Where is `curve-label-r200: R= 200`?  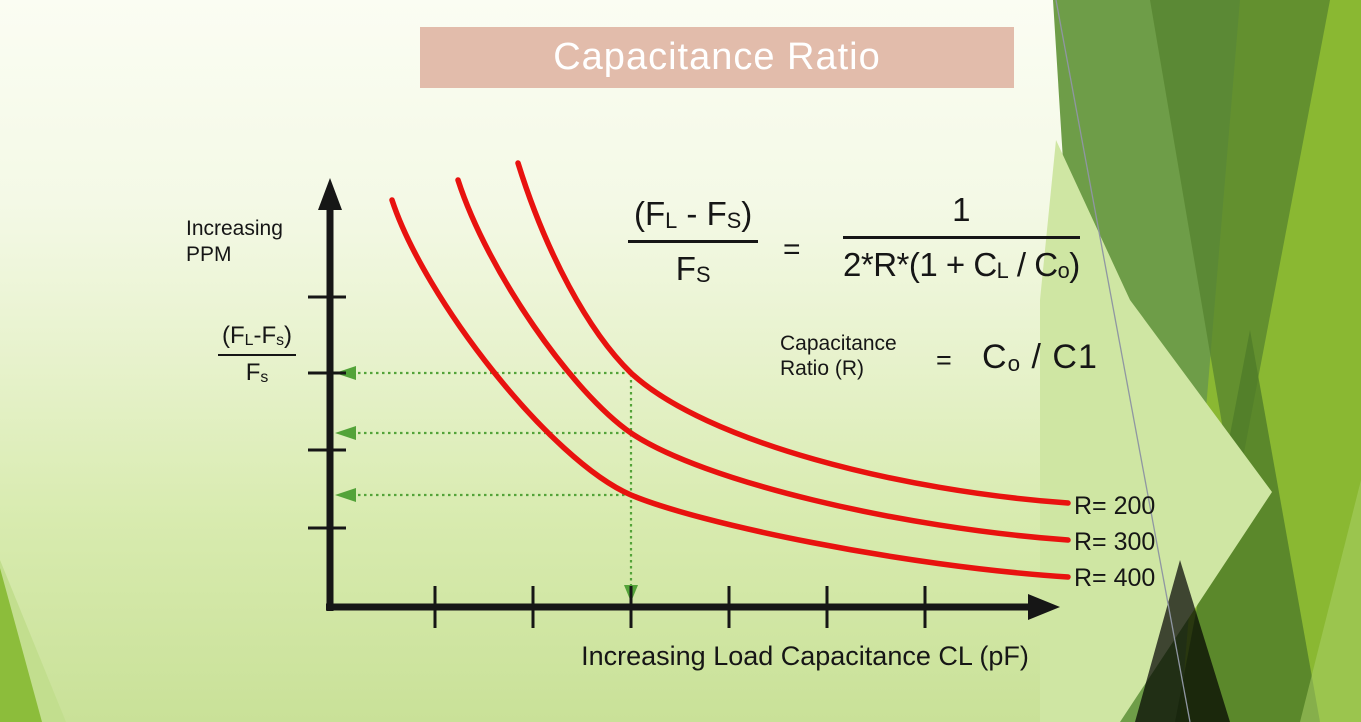 curve-label-r200: R= 200 is located at coordinates (1115, 506).